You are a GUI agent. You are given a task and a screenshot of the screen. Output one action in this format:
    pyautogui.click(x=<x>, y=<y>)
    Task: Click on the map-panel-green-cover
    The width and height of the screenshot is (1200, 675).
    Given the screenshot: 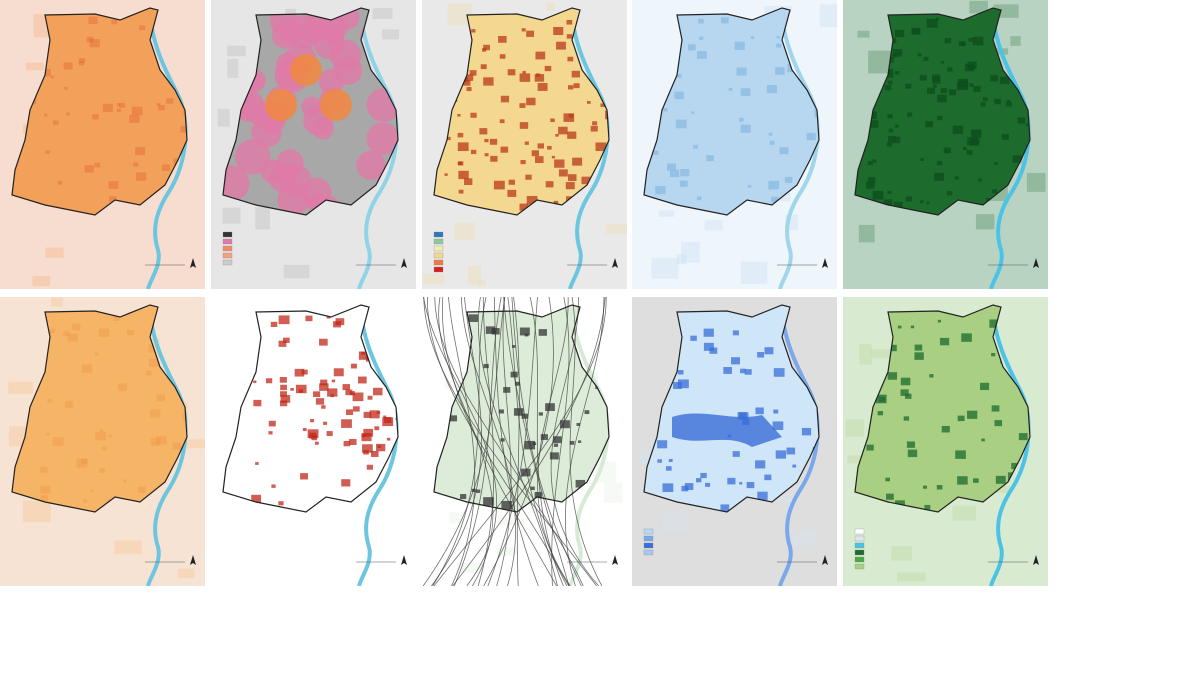 What is the action you would take?
    pyautogui.click(x=945, y=144)
    